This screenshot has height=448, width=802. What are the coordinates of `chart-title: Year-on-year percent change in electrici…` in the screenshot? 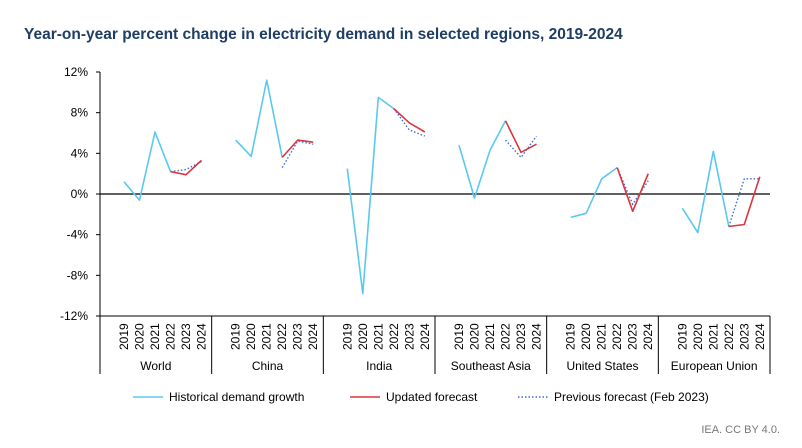 It's located at (323, 34).